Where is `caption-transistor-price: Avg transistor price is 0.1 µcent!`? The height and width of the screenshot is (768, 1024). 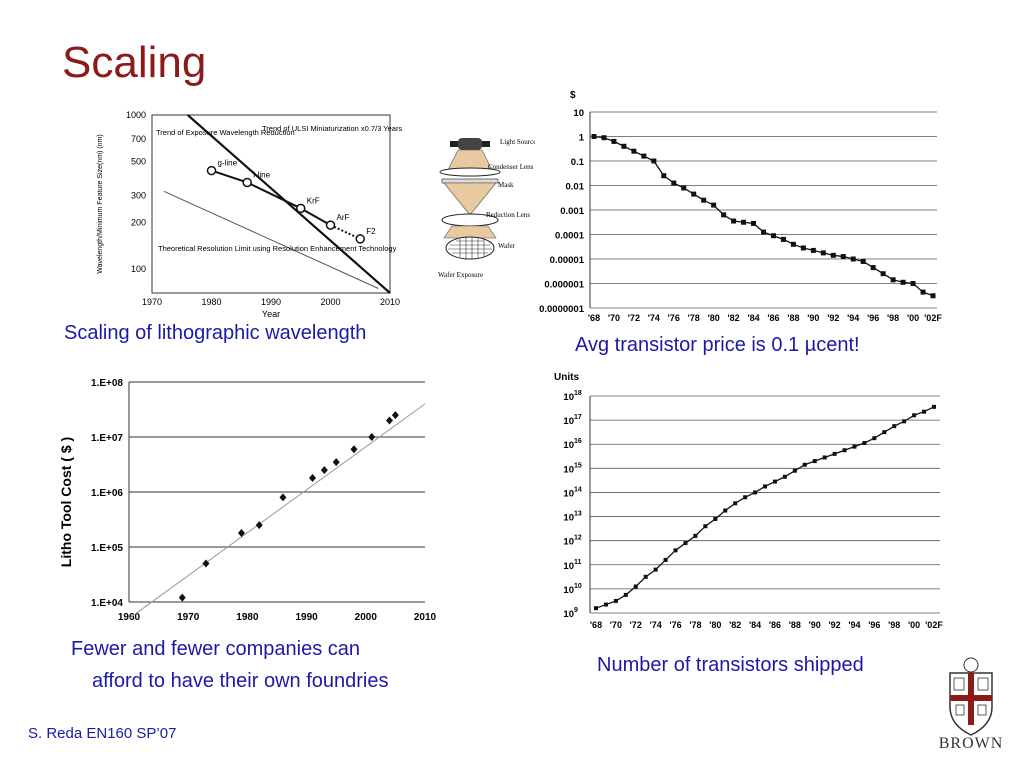
caption-transistor-price: Avg transistor price is 0.1 µcent! is located at coordinates (717, 345).